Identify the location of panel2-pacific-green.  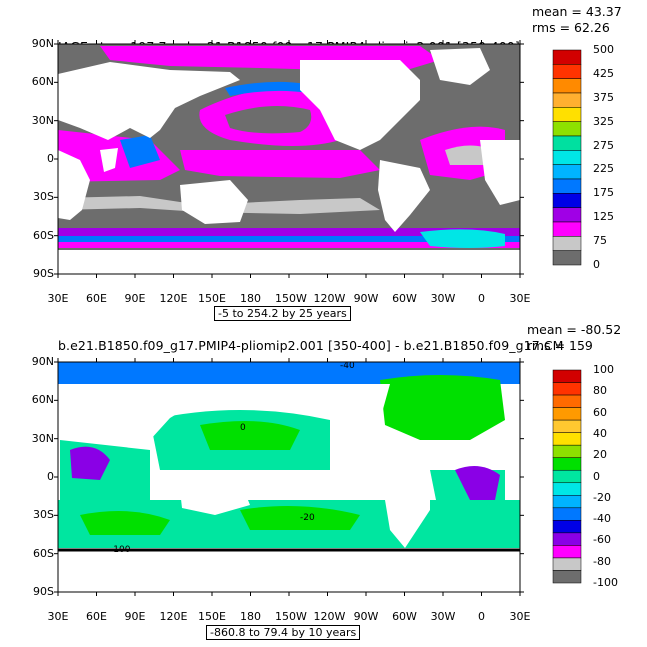
(250, 435).